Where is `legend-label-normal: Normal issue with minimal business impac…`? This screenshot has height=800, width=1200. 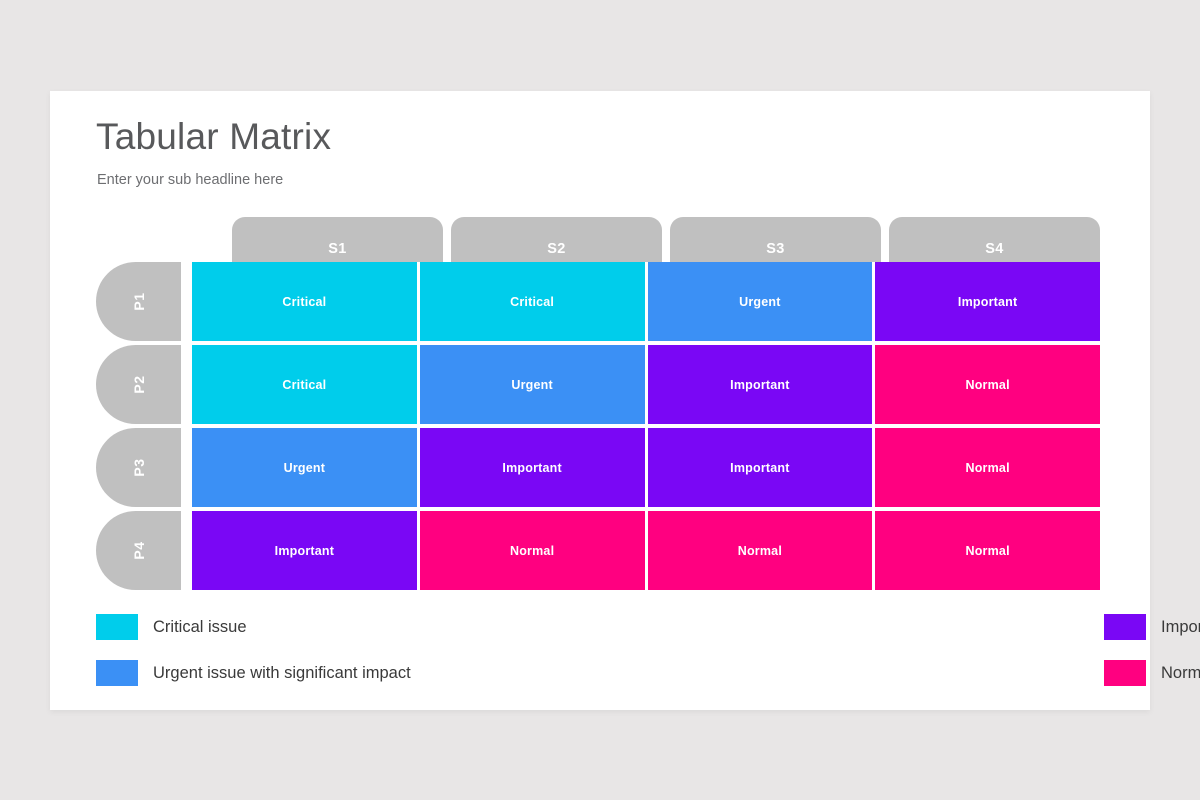
legend-label-normal: Normal issue with minimal business impac… is located at coordinates (1180, 672).